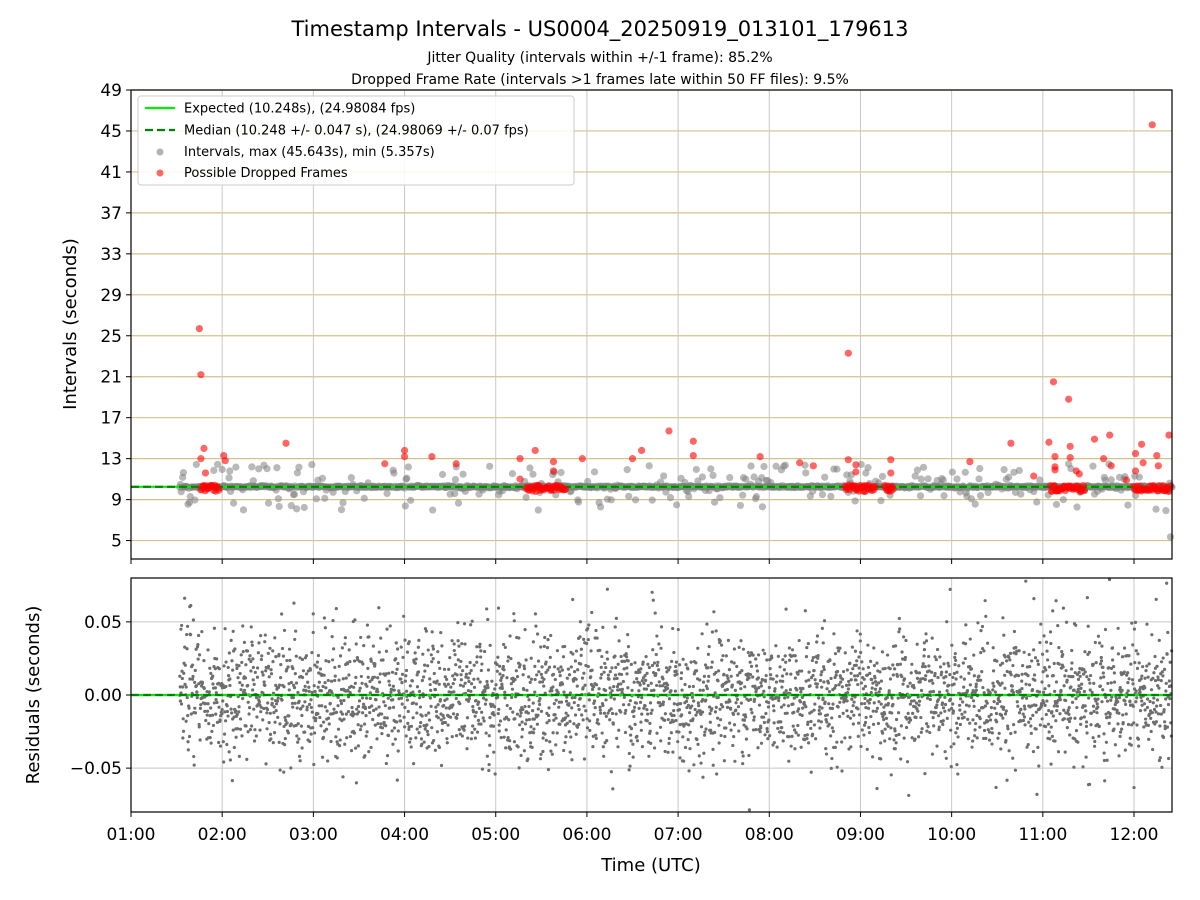 The image size is (1200, 900). Describe the element at coordinates (404, 835) in the screenshot. I see `x-tick-label: 04:00` at that location.